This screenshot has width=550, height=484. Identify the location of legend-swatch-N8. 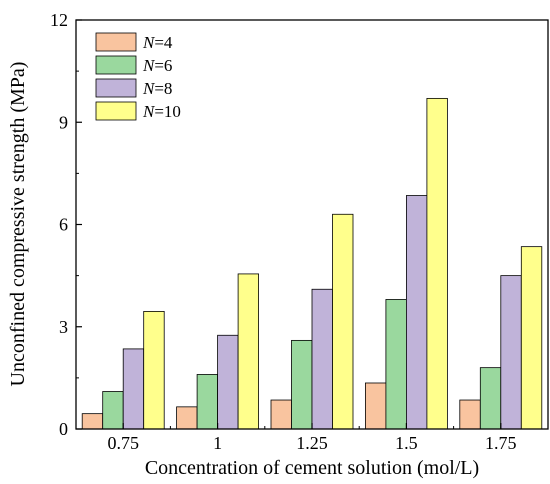
(116, 88).